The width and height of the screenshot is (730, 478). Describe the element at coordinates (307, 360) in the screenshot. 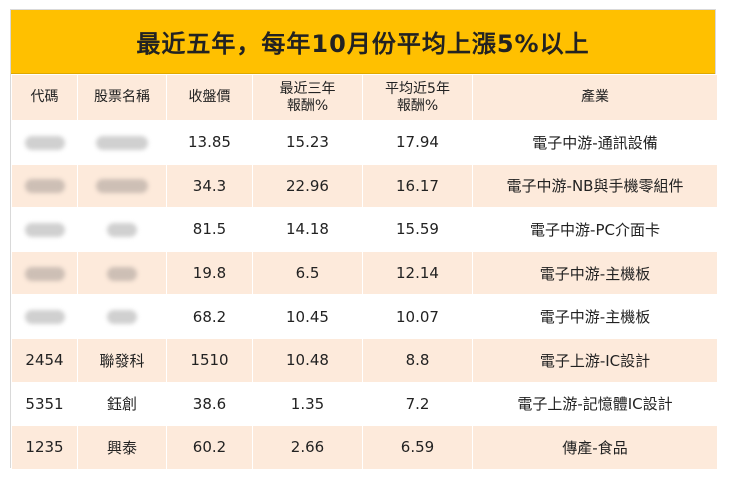

I see `cell-3yr-return: 10.48` at that location.